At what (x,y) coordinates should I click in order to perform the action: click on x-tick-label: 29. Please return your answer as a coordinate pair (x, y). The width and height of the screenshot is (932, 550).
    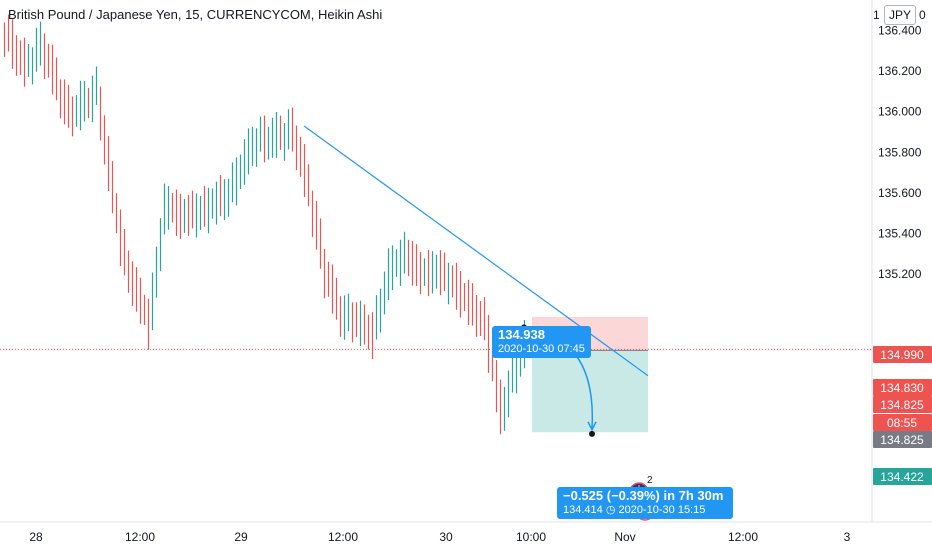
    Looking at the image, I should click on (241, 537).